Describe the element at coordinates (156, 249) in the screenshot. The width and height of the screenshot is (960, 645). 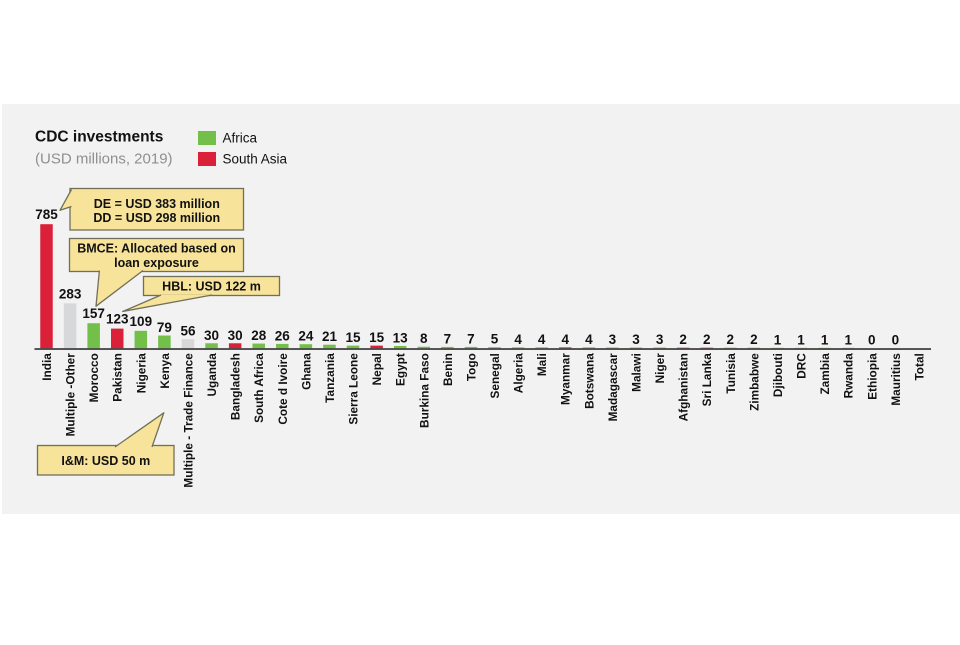
I see `svg-text: BMCE: Allocated based on` at that location.